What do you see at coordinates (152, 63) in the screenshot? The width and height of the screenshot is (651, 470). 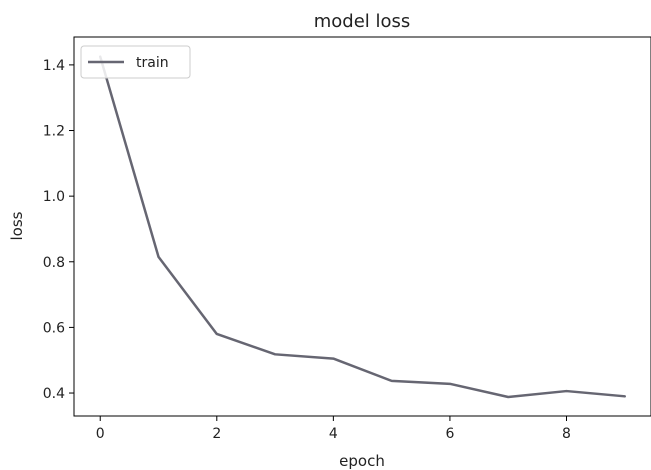 I see `legend-label-train: train` at bounding box center [152, 63].